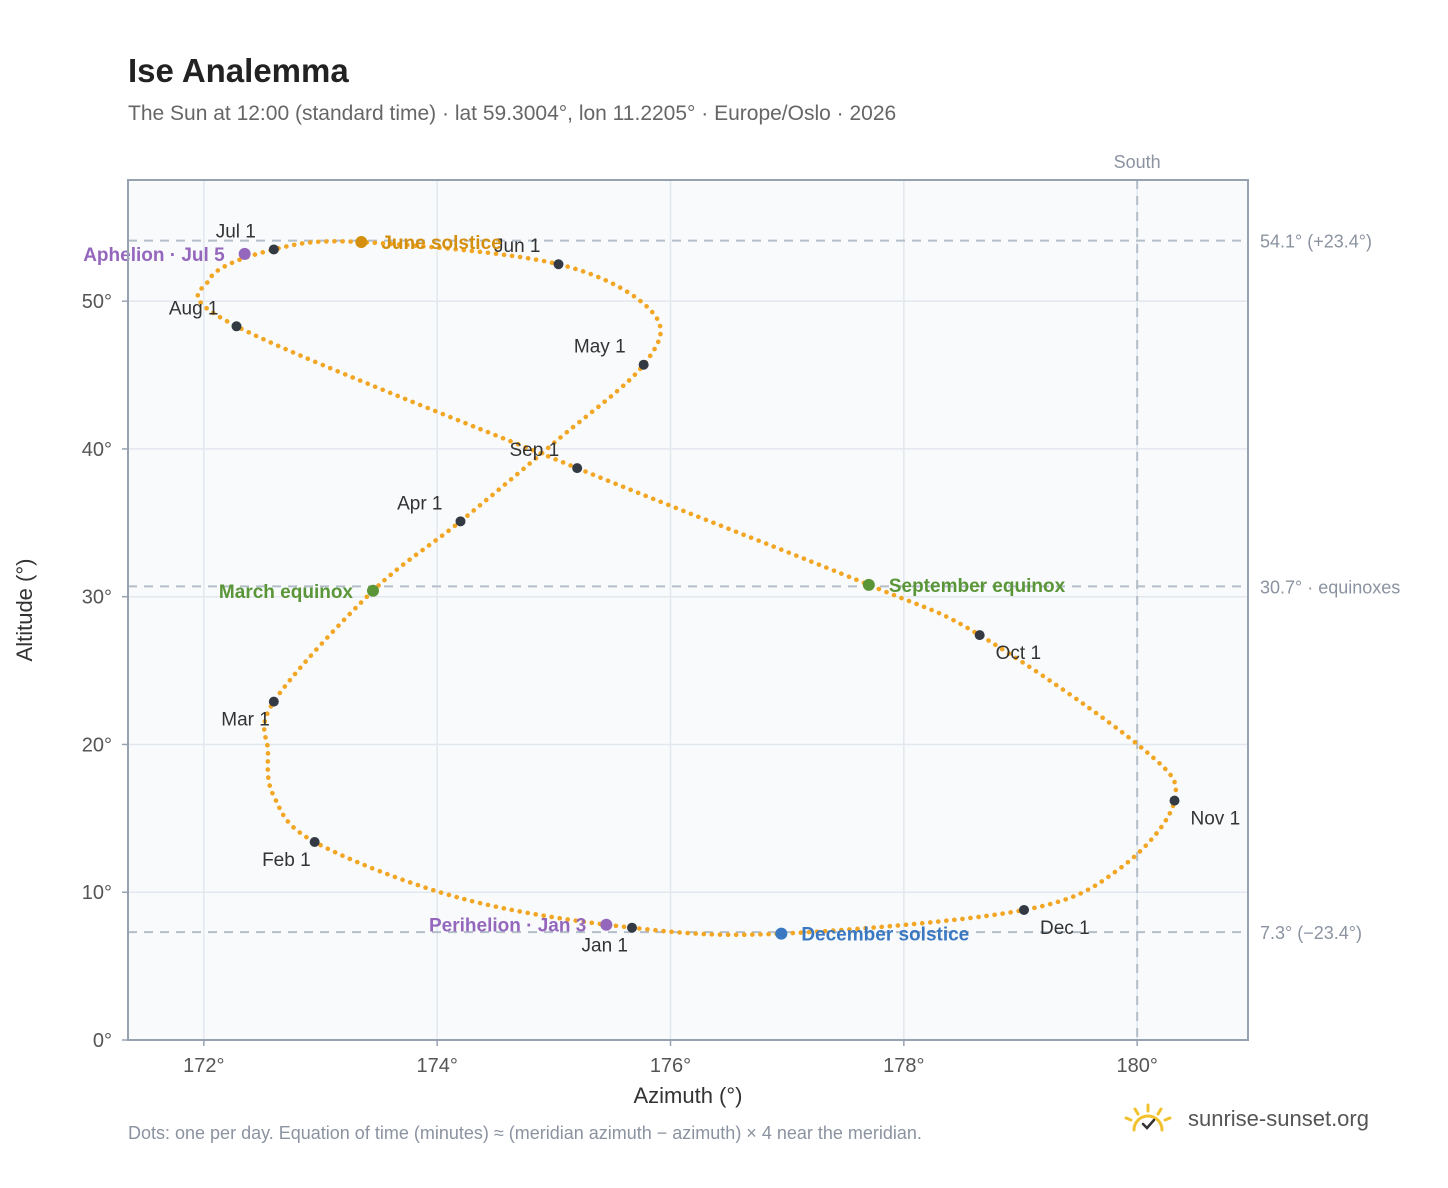 Image resolution: width=1448 pixels, height=1188 pixels. What do you see at coordinates (535, 450) in the screenshot?
I see `month-marker-label: Sep 1` at bounding box center [535, 450].